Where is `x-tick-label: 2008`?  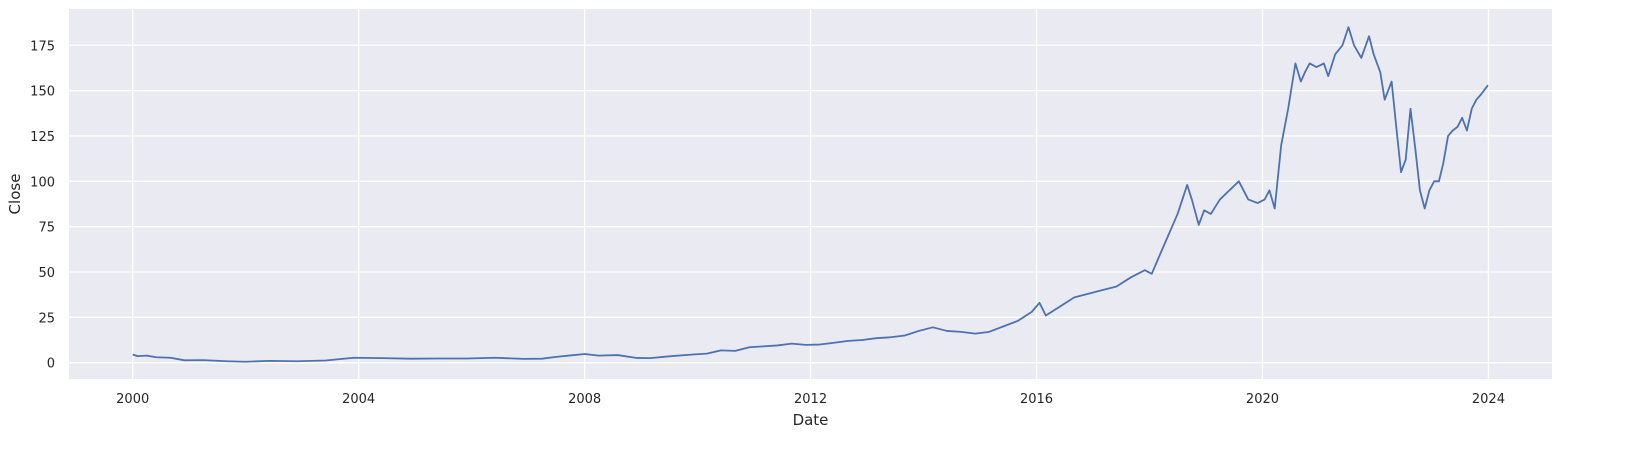 x-tick-label: 2008 is located at coordinates (584, 399).